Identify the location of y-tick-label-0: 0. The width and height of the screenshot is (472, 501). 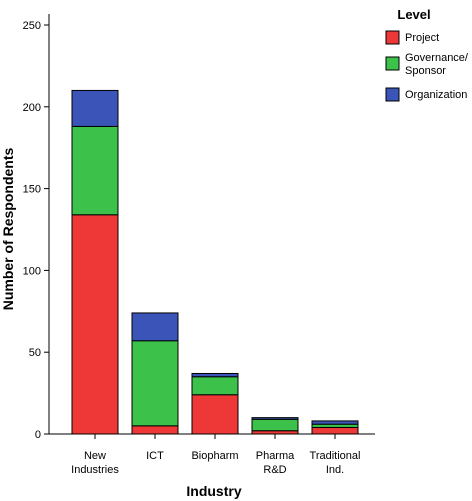
(38, 435).